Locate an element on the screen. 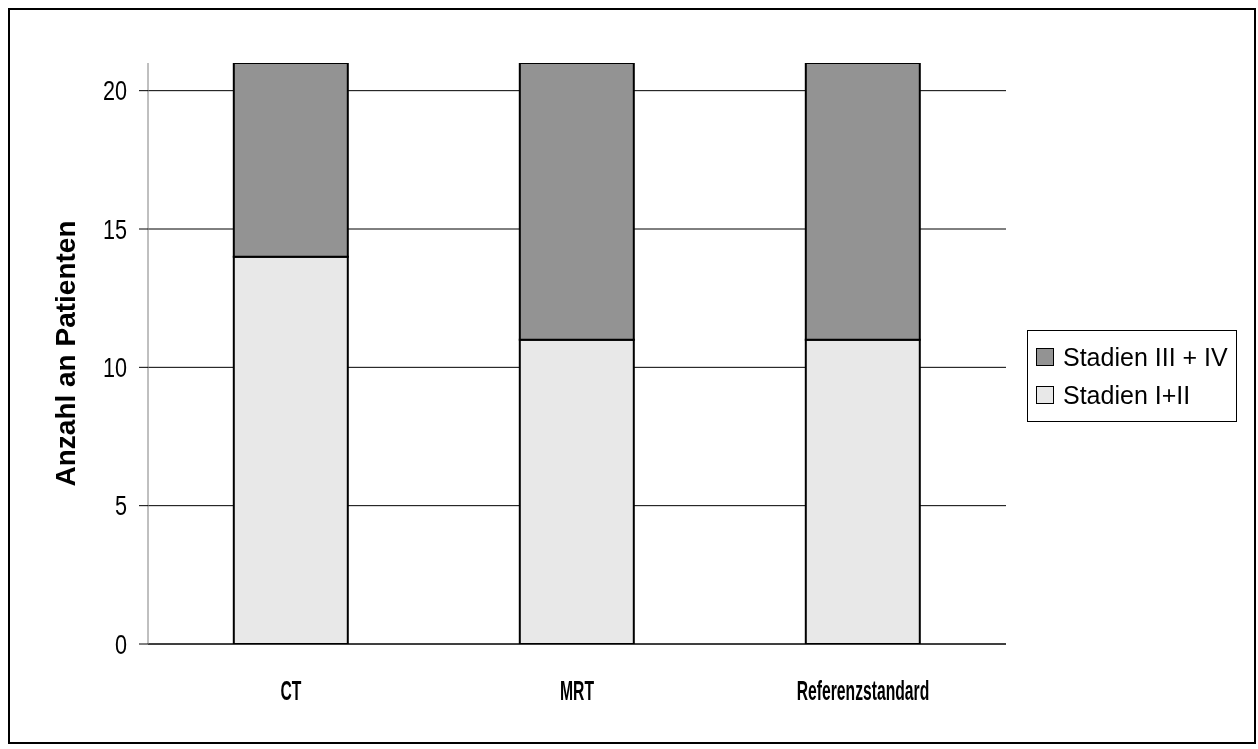 Image resolution: width=1258 pixels, height=749 pixels. y-tick-label: 5 is located at coordinates (120, 505).